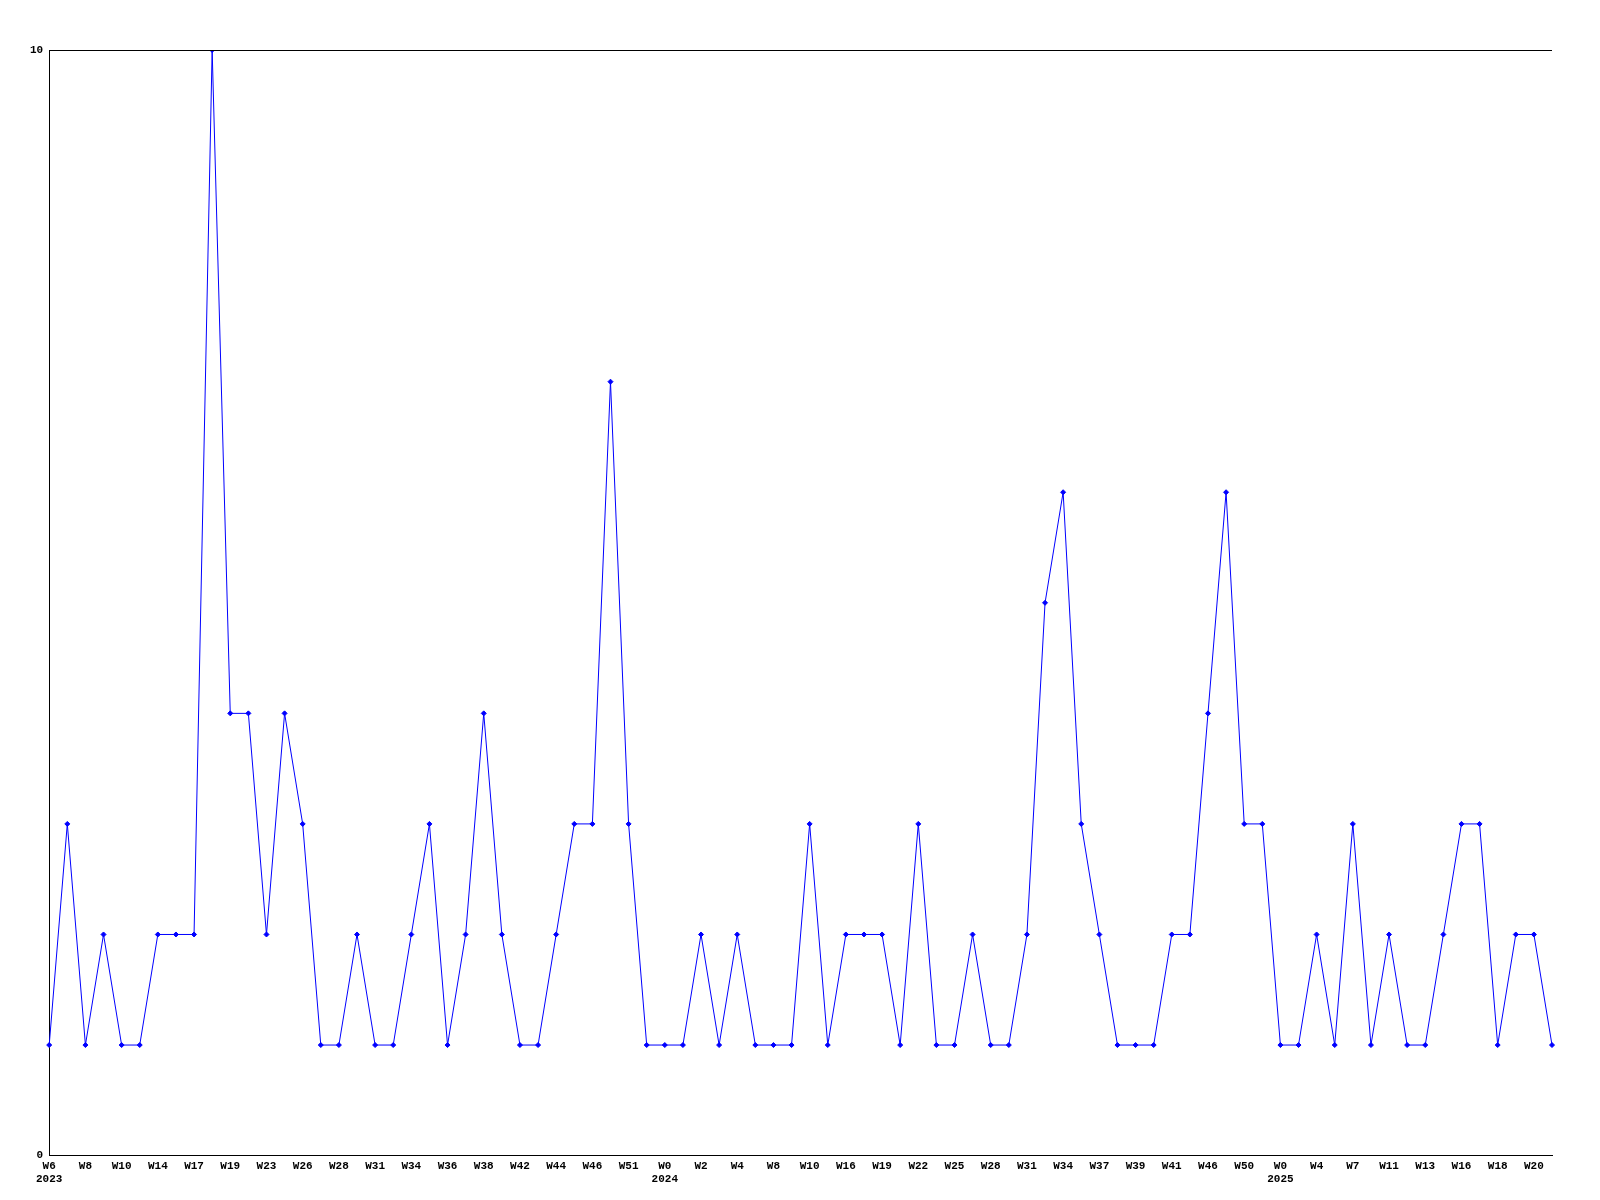 The height and width of the screenshot is (1200, 1600). Describe the element at coordinates (484, 1165) in the screenshot. I see `x-tick-label: W38` at that location.